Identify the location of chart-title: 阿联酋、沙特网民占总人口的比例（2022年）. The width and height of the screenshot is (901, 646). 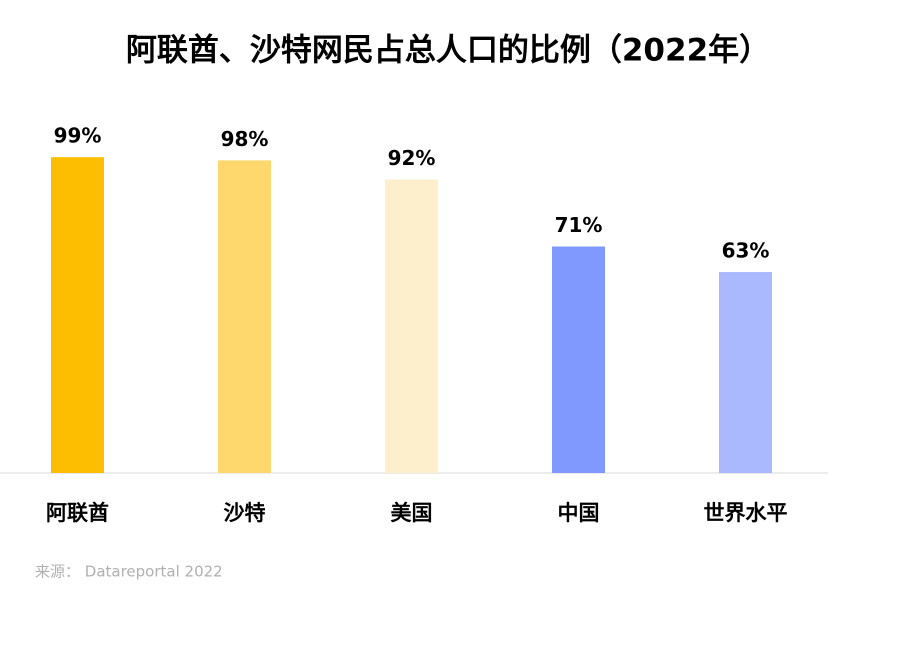
(448, 51).